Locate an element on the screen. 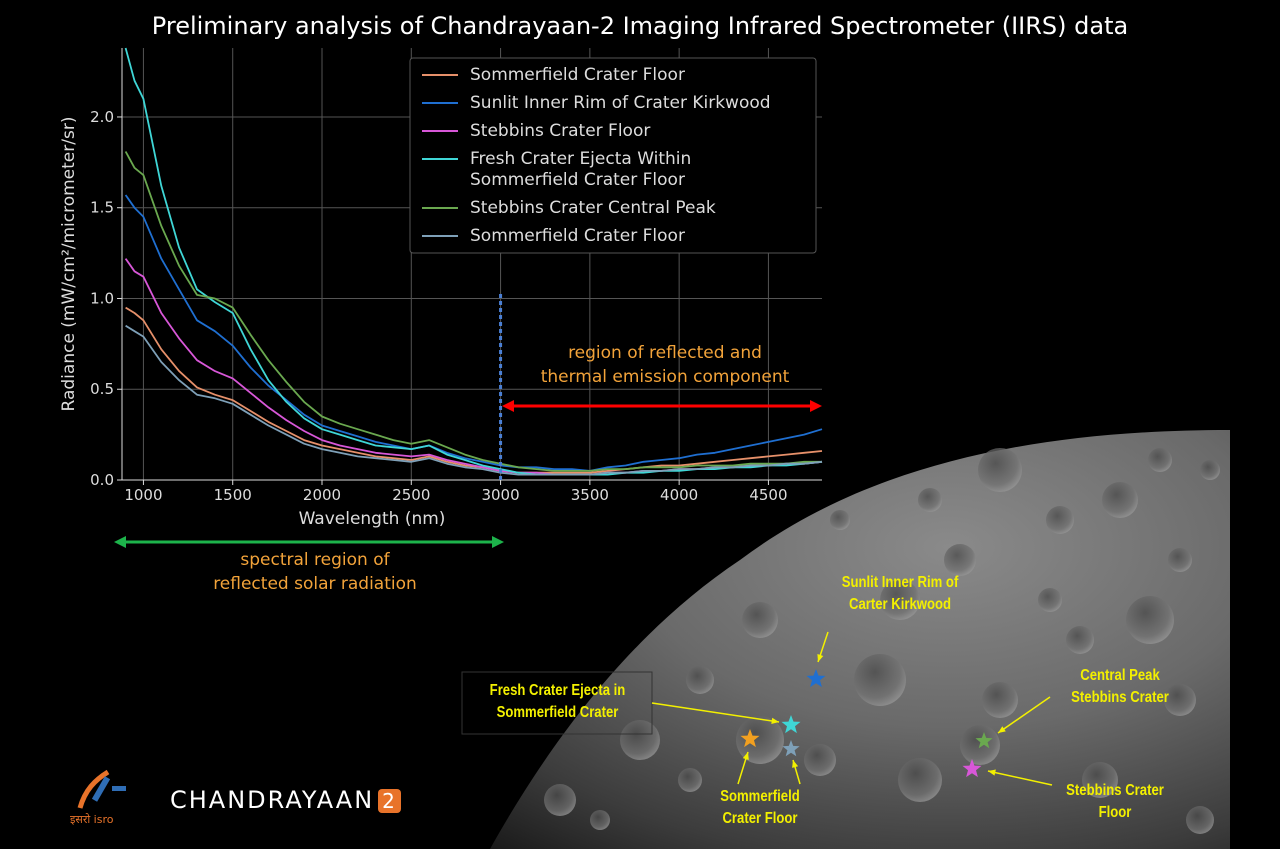 This screenshot has width=1280, height=849. y-tick-label: 1.0 is located at coordinates (102, 298).